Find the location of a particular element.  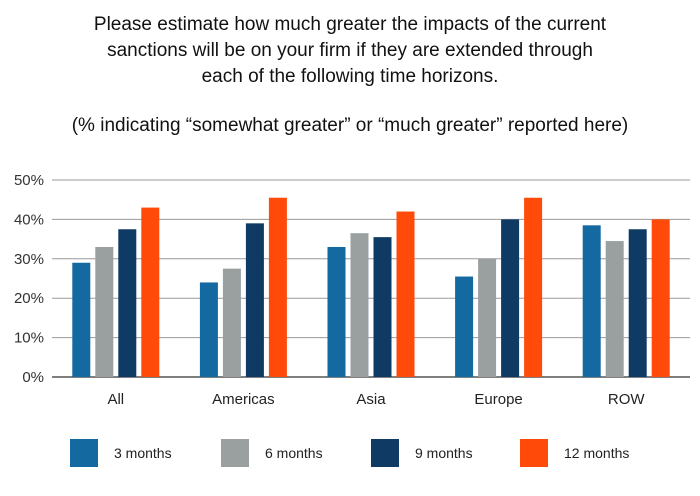

y-tick-label: 30% is located at coordinates (29, 259).